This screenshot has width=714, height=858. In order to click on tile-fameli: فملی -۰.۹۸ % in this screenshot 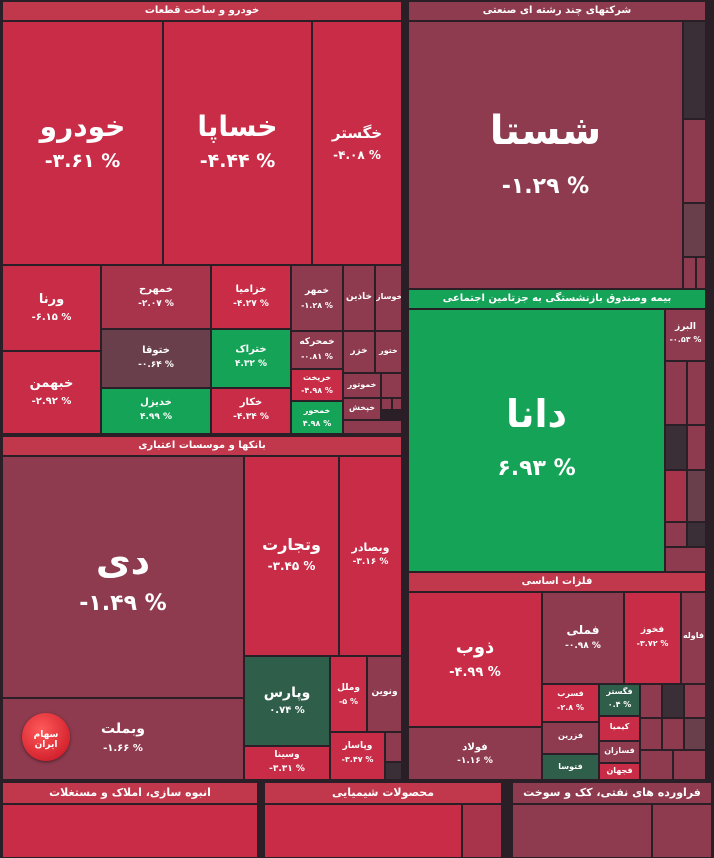, I will do `click(583, 638)`.